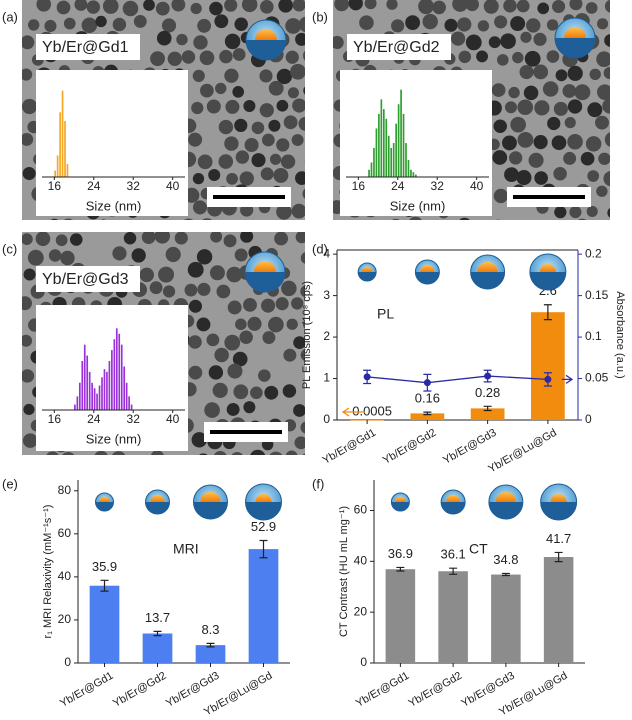 The width and height of the screenshot is (632, 720). What do you see at coordinates (547, 281) in the screenshot?
I see `icon-lower` at bounding box center [547, 281].